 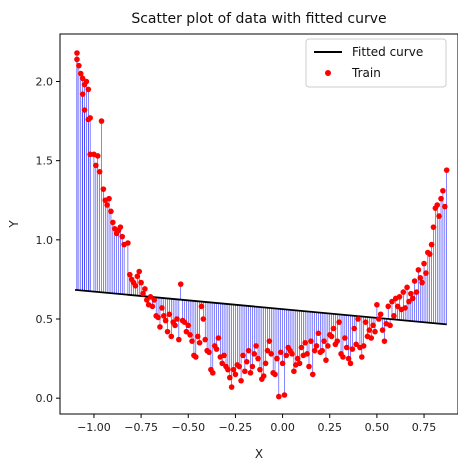 What do you see at coordinates (45, 82) in the screenshot?
I see `y-tick-label: 2.0` at bounding box center [45, 82].